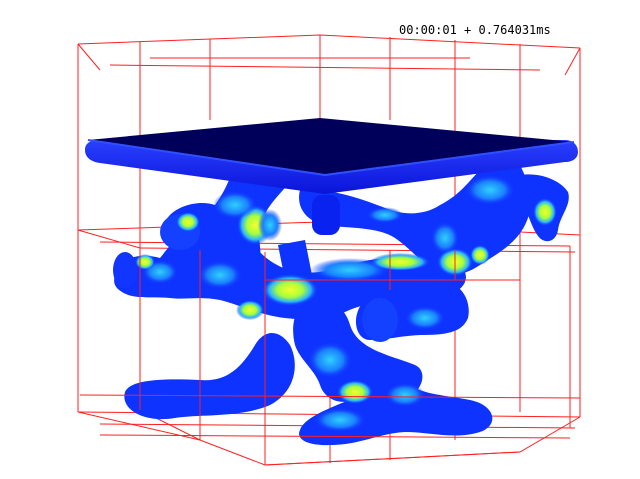 The width and height of the screenshot is (640, 479). Describe the element at coordinates (209, 376) in the screenshot. I see `bone-strut-bottom-left` at that location.